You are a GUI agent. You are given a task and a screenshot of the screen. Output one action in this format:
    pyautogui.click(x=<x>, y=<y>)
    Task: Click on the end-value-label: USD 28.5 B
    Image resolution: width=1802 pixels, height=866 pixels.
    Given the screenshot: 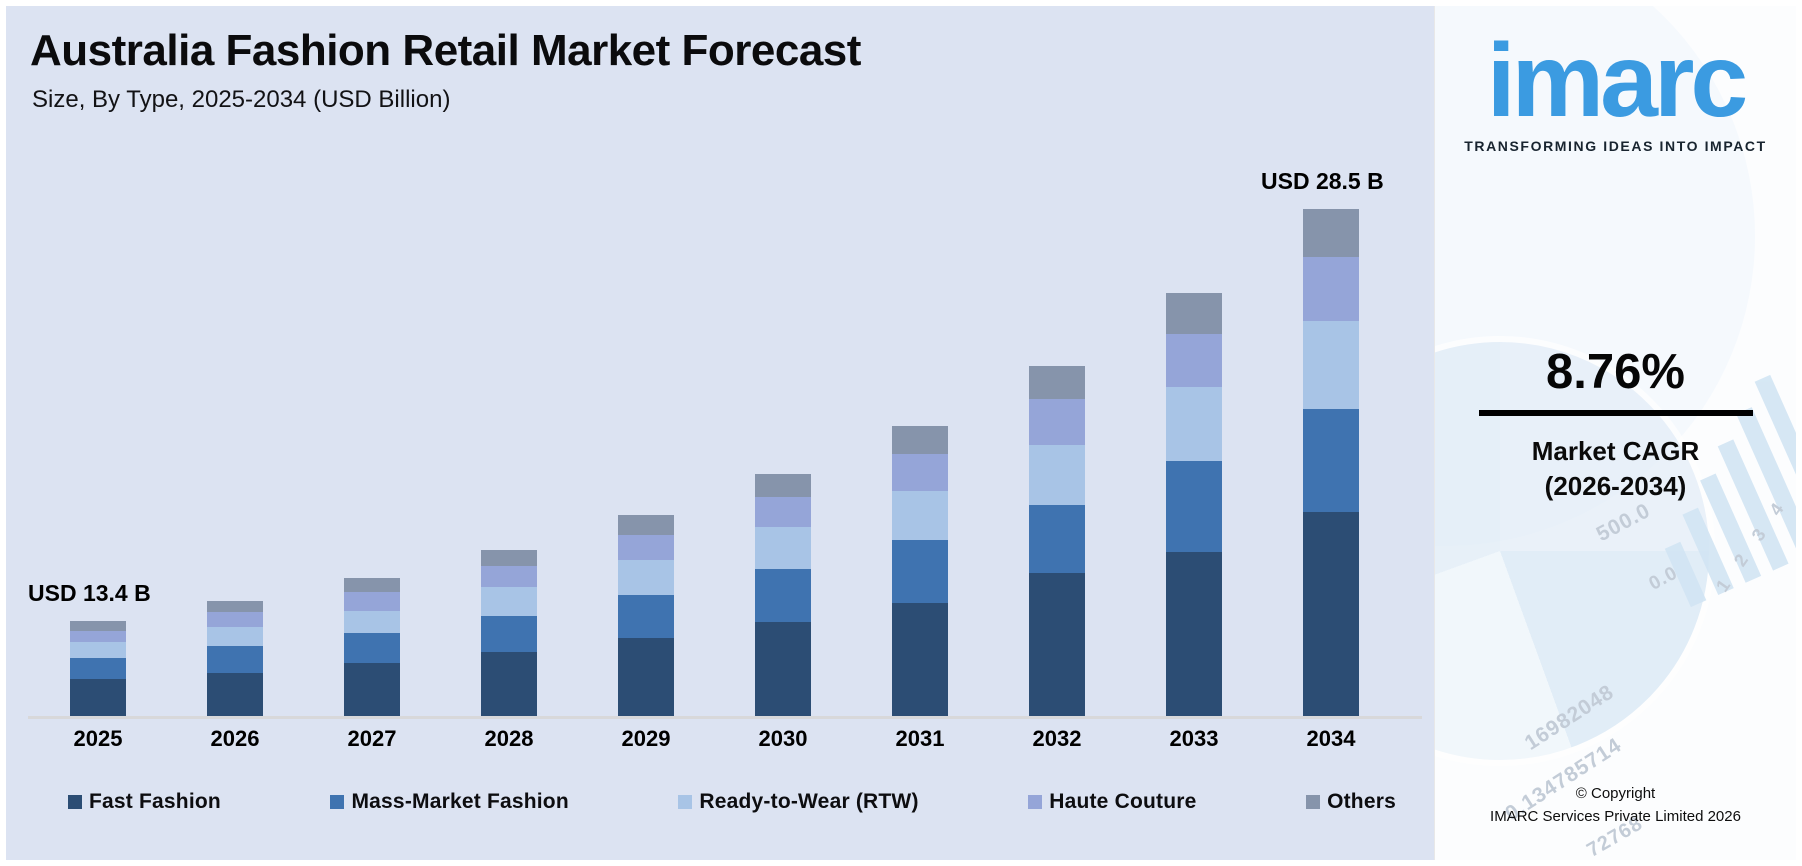 What is the action you would take?
    pyautogui.click(x=1322, y=181)
    